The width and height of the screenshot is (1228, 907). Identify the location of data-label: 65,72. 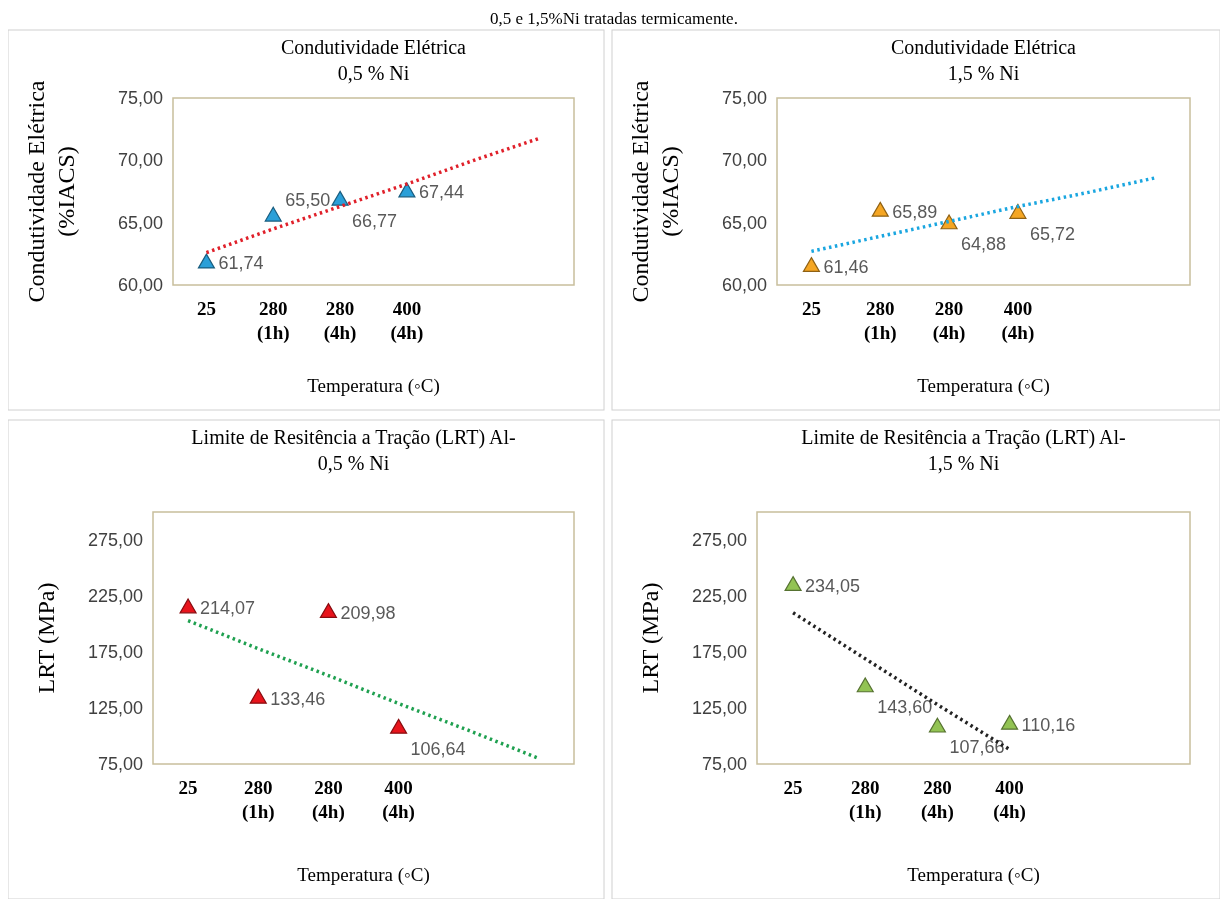
(1052, 233).